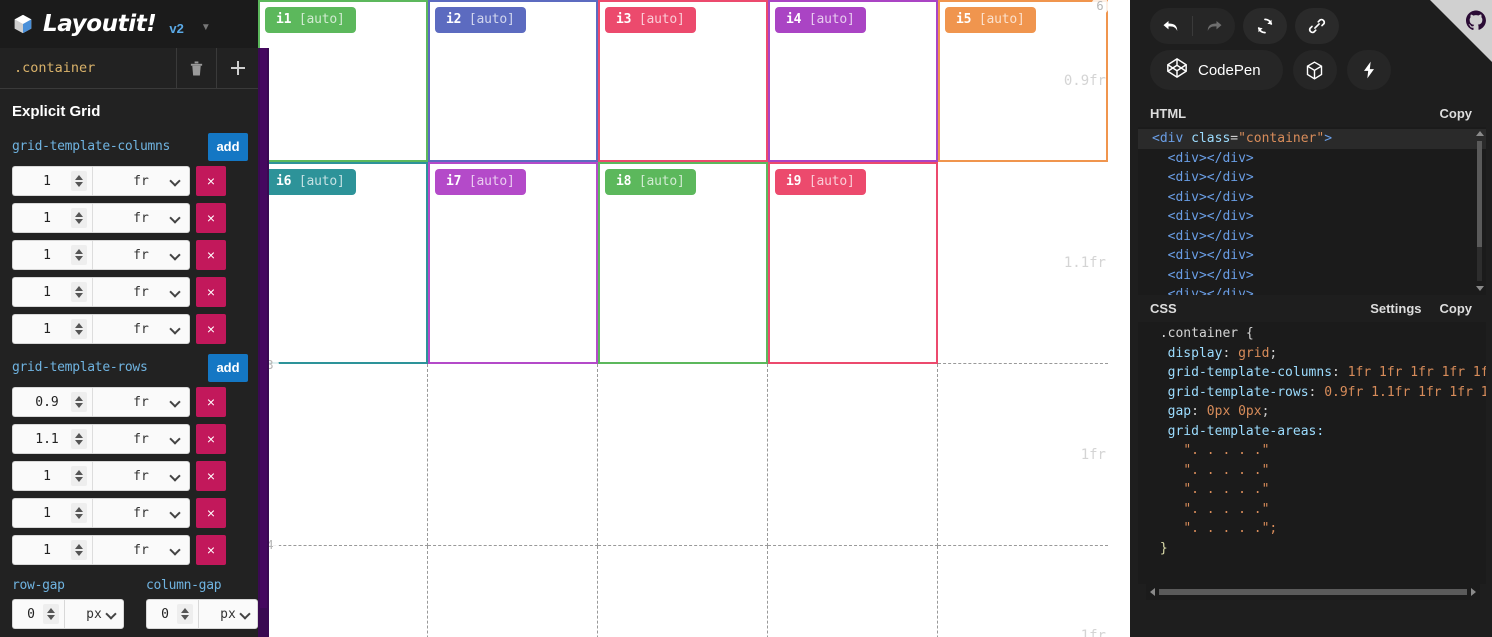 This screenshot has height=637, width=1492. What do you see at coordinates (52, 402) in the screenshot?
I see `row-track-value-input: 0.9` at bounding box center [52, 402].